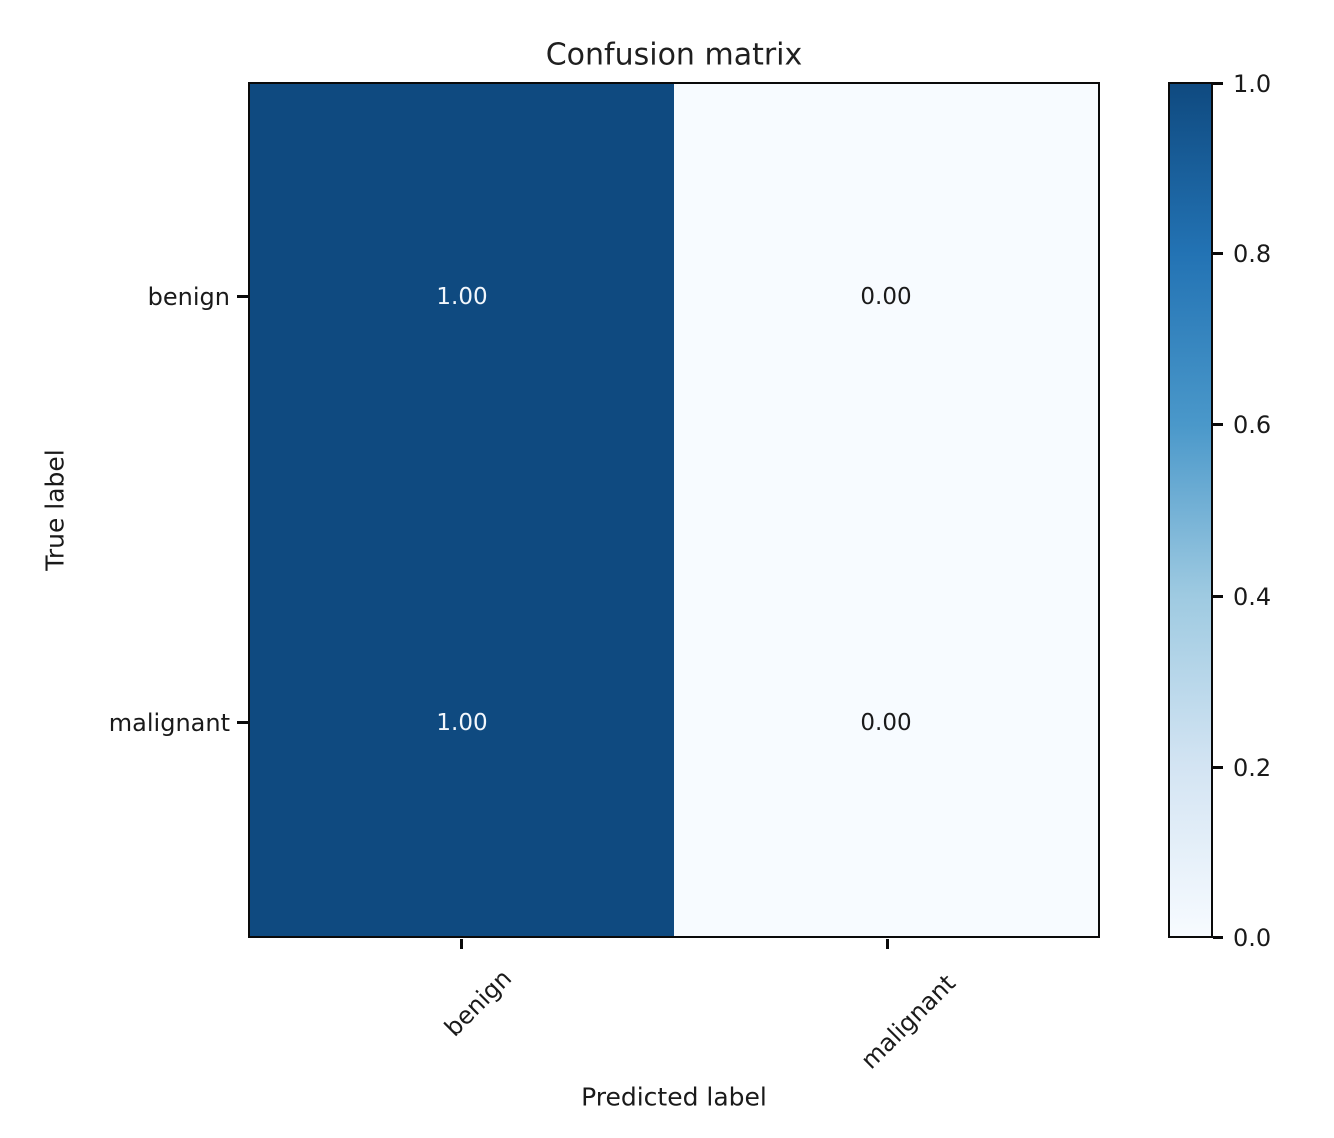 This screenshot has height=1138, width=1334. Describe the element at coordinates (1252, 938) in the screenshot. I see `colorbar-tick-label: 0.0` at that location.